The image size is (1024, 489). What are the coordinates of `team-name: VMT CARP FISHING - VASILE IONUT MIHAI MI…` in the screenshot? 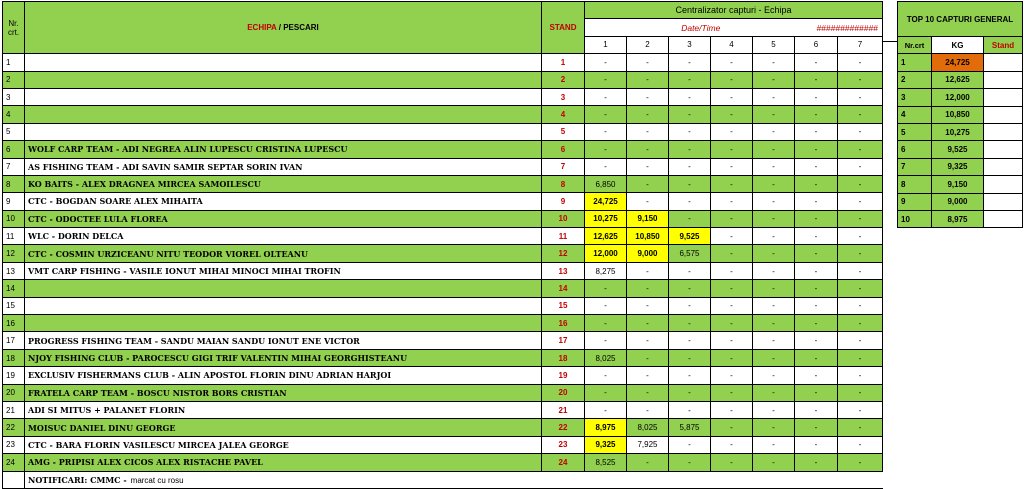 It's located at (283, 271).